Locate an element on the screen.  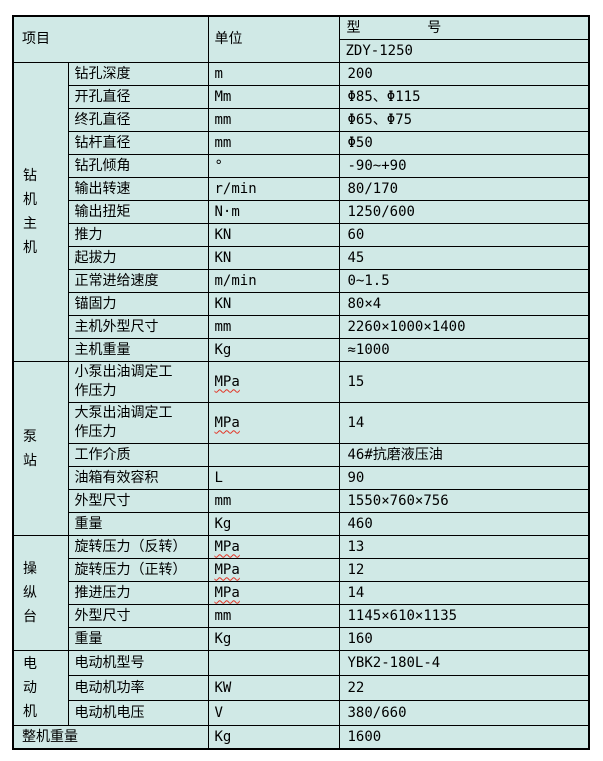
spec-unit: KW is located at coordinates (273, 688).